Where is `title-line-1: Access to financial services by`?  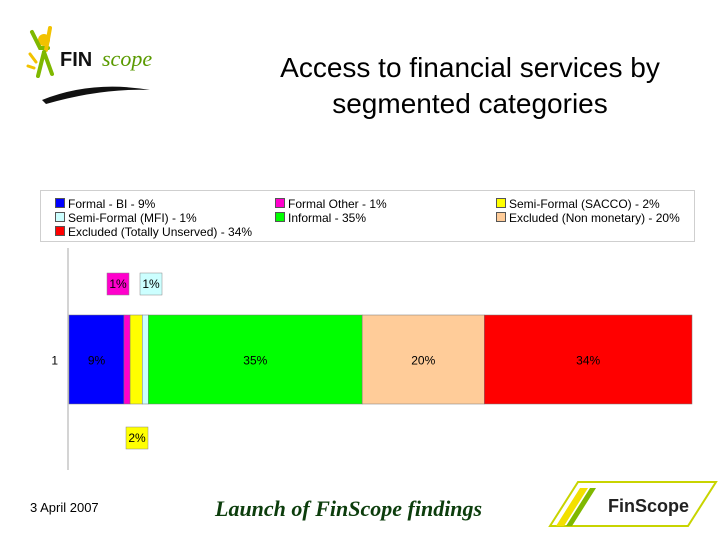
title-line-1: Access to financial services by is located at coordinates (470, 67).